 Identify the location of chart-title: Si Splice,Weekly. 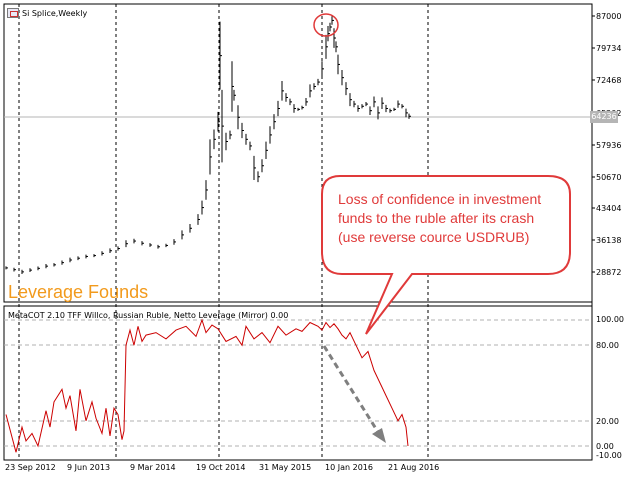
(55, 13).